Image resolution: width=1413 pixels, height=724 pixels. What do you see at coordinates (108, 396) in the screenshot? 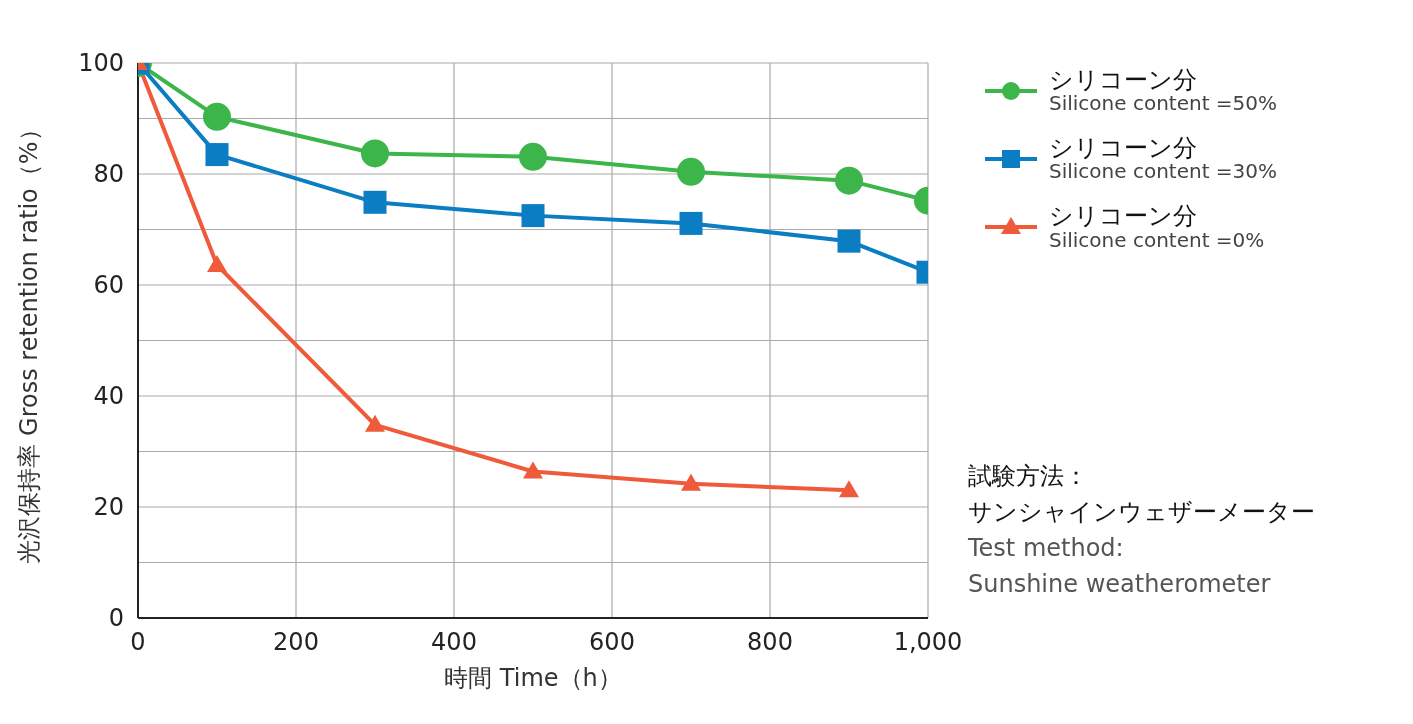
I see `y-tick-label: 40` at bounding box center [108, 396].